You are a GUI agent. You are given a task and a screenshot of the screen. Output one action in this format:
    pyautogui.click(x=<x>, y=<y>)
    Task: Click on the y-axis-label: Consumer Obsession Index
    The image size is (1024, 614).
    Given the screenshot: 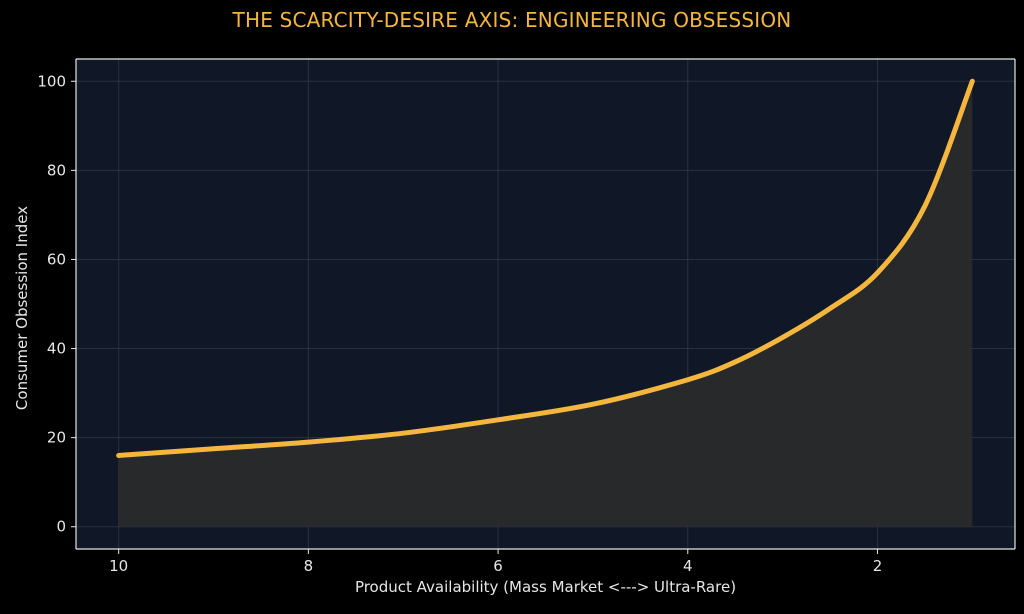 What is the action you would take?
    pyautogui.click(x=22, y=308)
    